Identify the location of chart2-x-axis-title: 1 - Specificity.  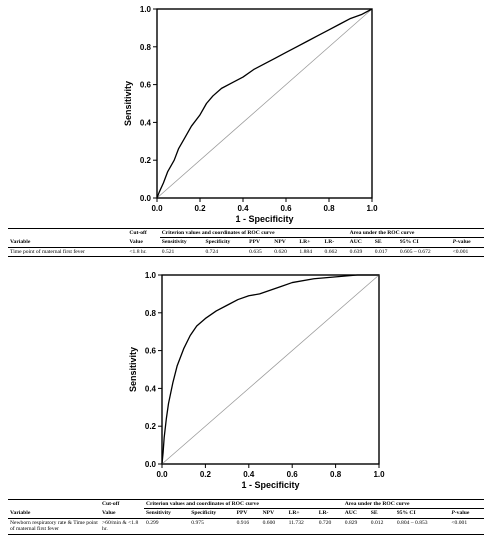
(270, 485).